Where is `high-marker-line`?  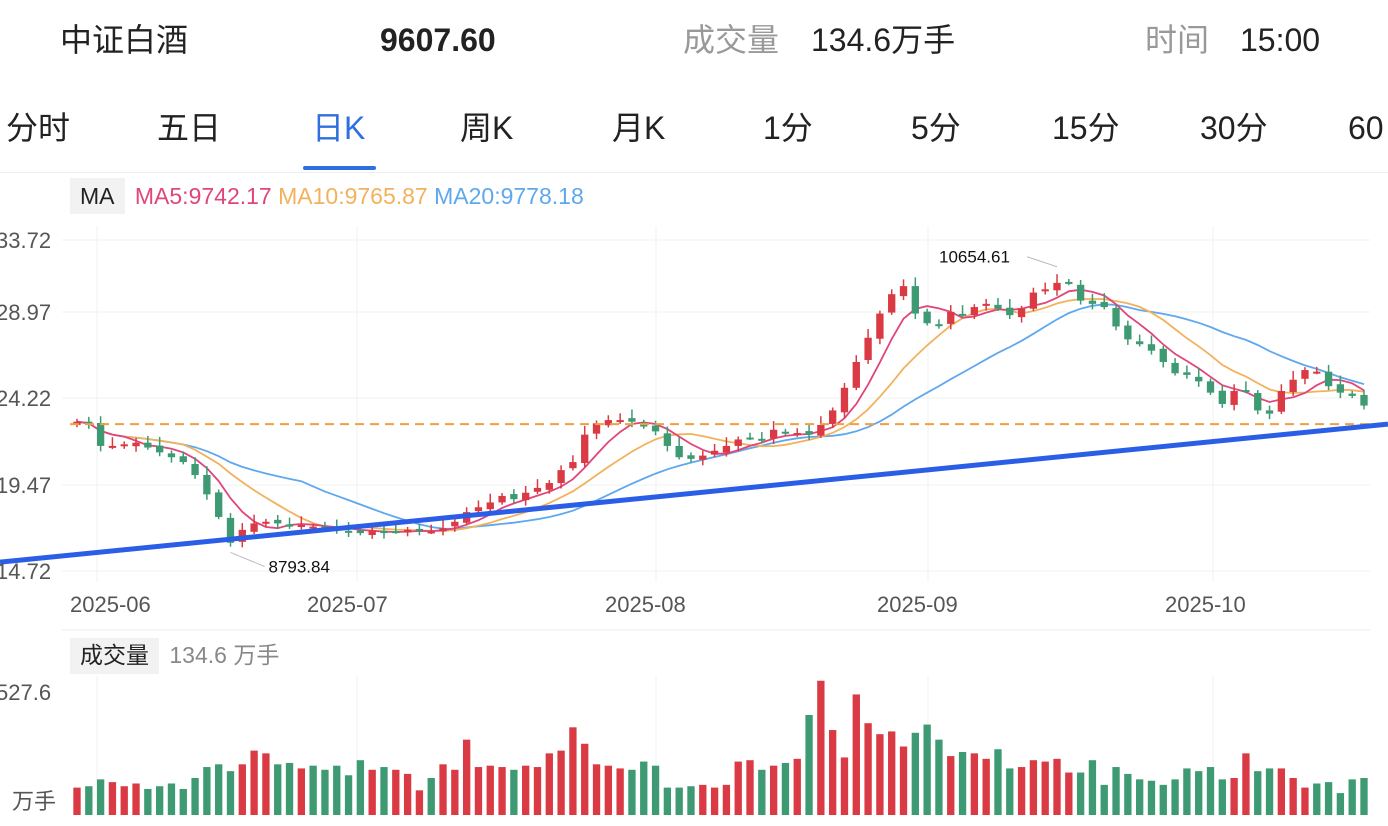
high-marker-line is located at coordinates (1042, 262).